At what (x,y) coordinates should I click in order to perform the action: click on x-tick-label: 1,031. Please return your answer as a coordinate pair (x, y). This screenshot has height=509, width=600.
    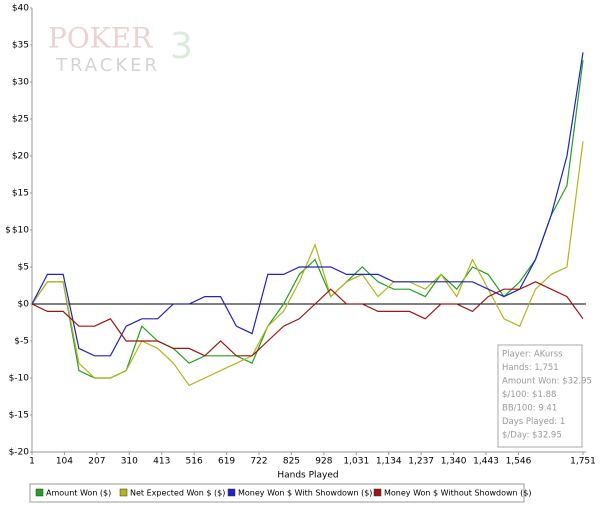
    Looking at the image, I should click on (356, 462).